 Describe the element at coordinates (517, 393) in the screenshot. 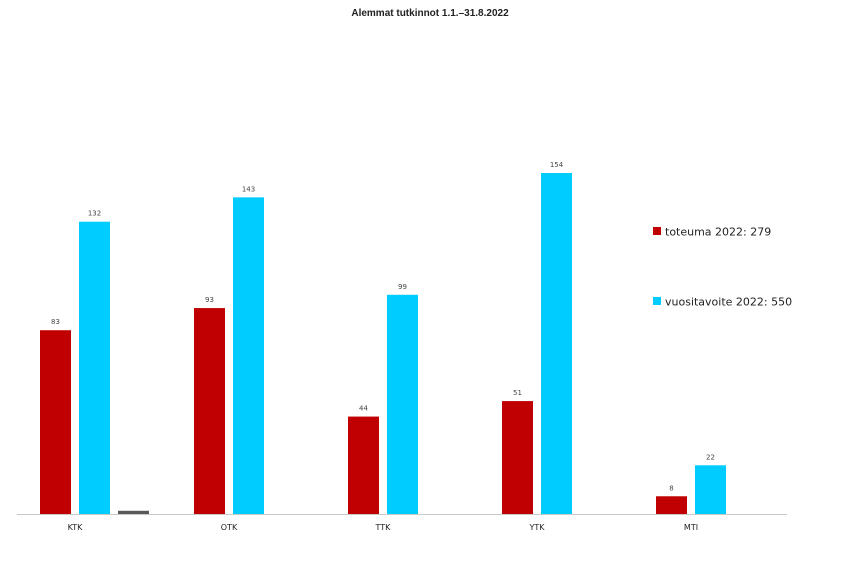

I see `data-label-ytk-series-0: 51` at that location.